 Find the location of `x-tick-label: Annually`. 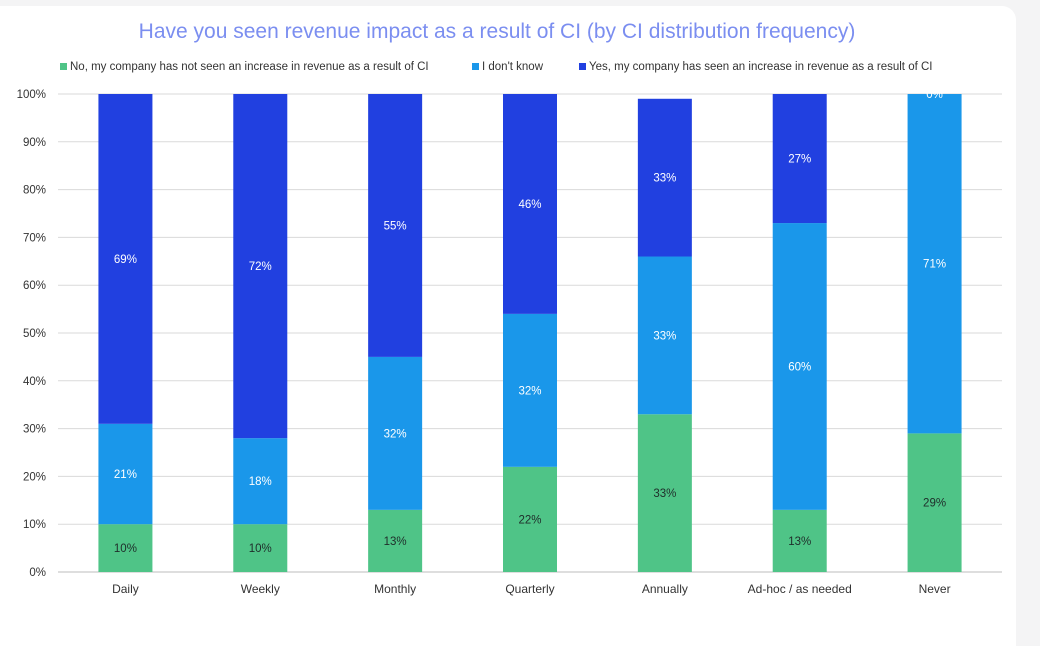

x-tick-label: Annually is located at coordinates (665, 589).